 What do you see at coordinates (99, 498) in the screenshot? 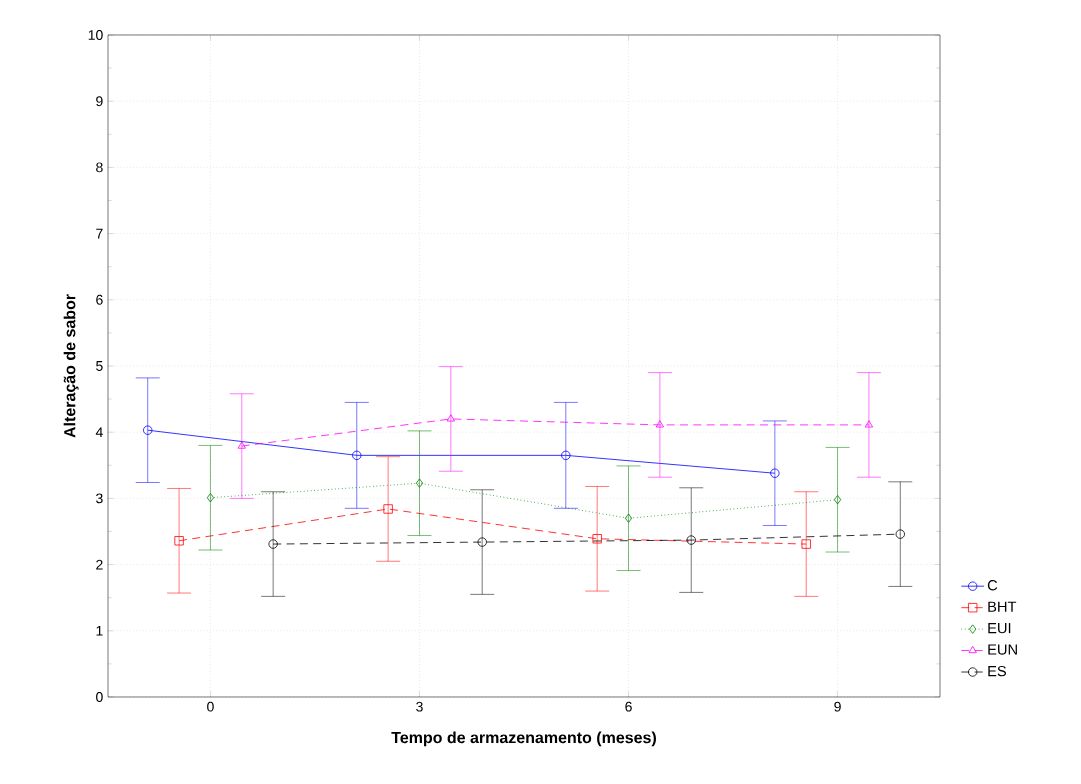
I see `y-tick-label: 3` at bounding box center [99, 498].